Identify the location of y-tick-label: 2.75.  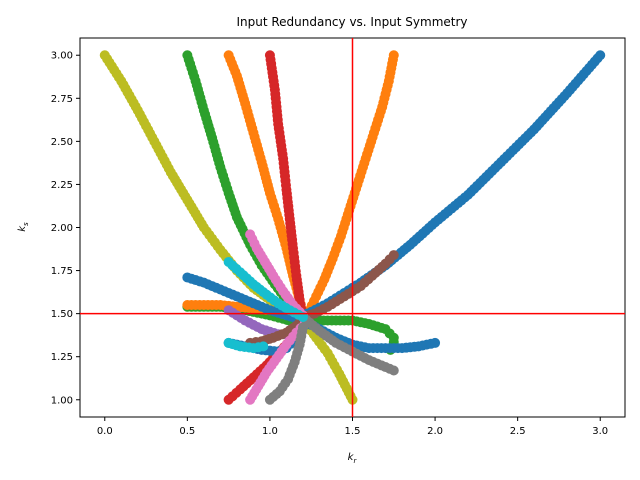
(62, 99).